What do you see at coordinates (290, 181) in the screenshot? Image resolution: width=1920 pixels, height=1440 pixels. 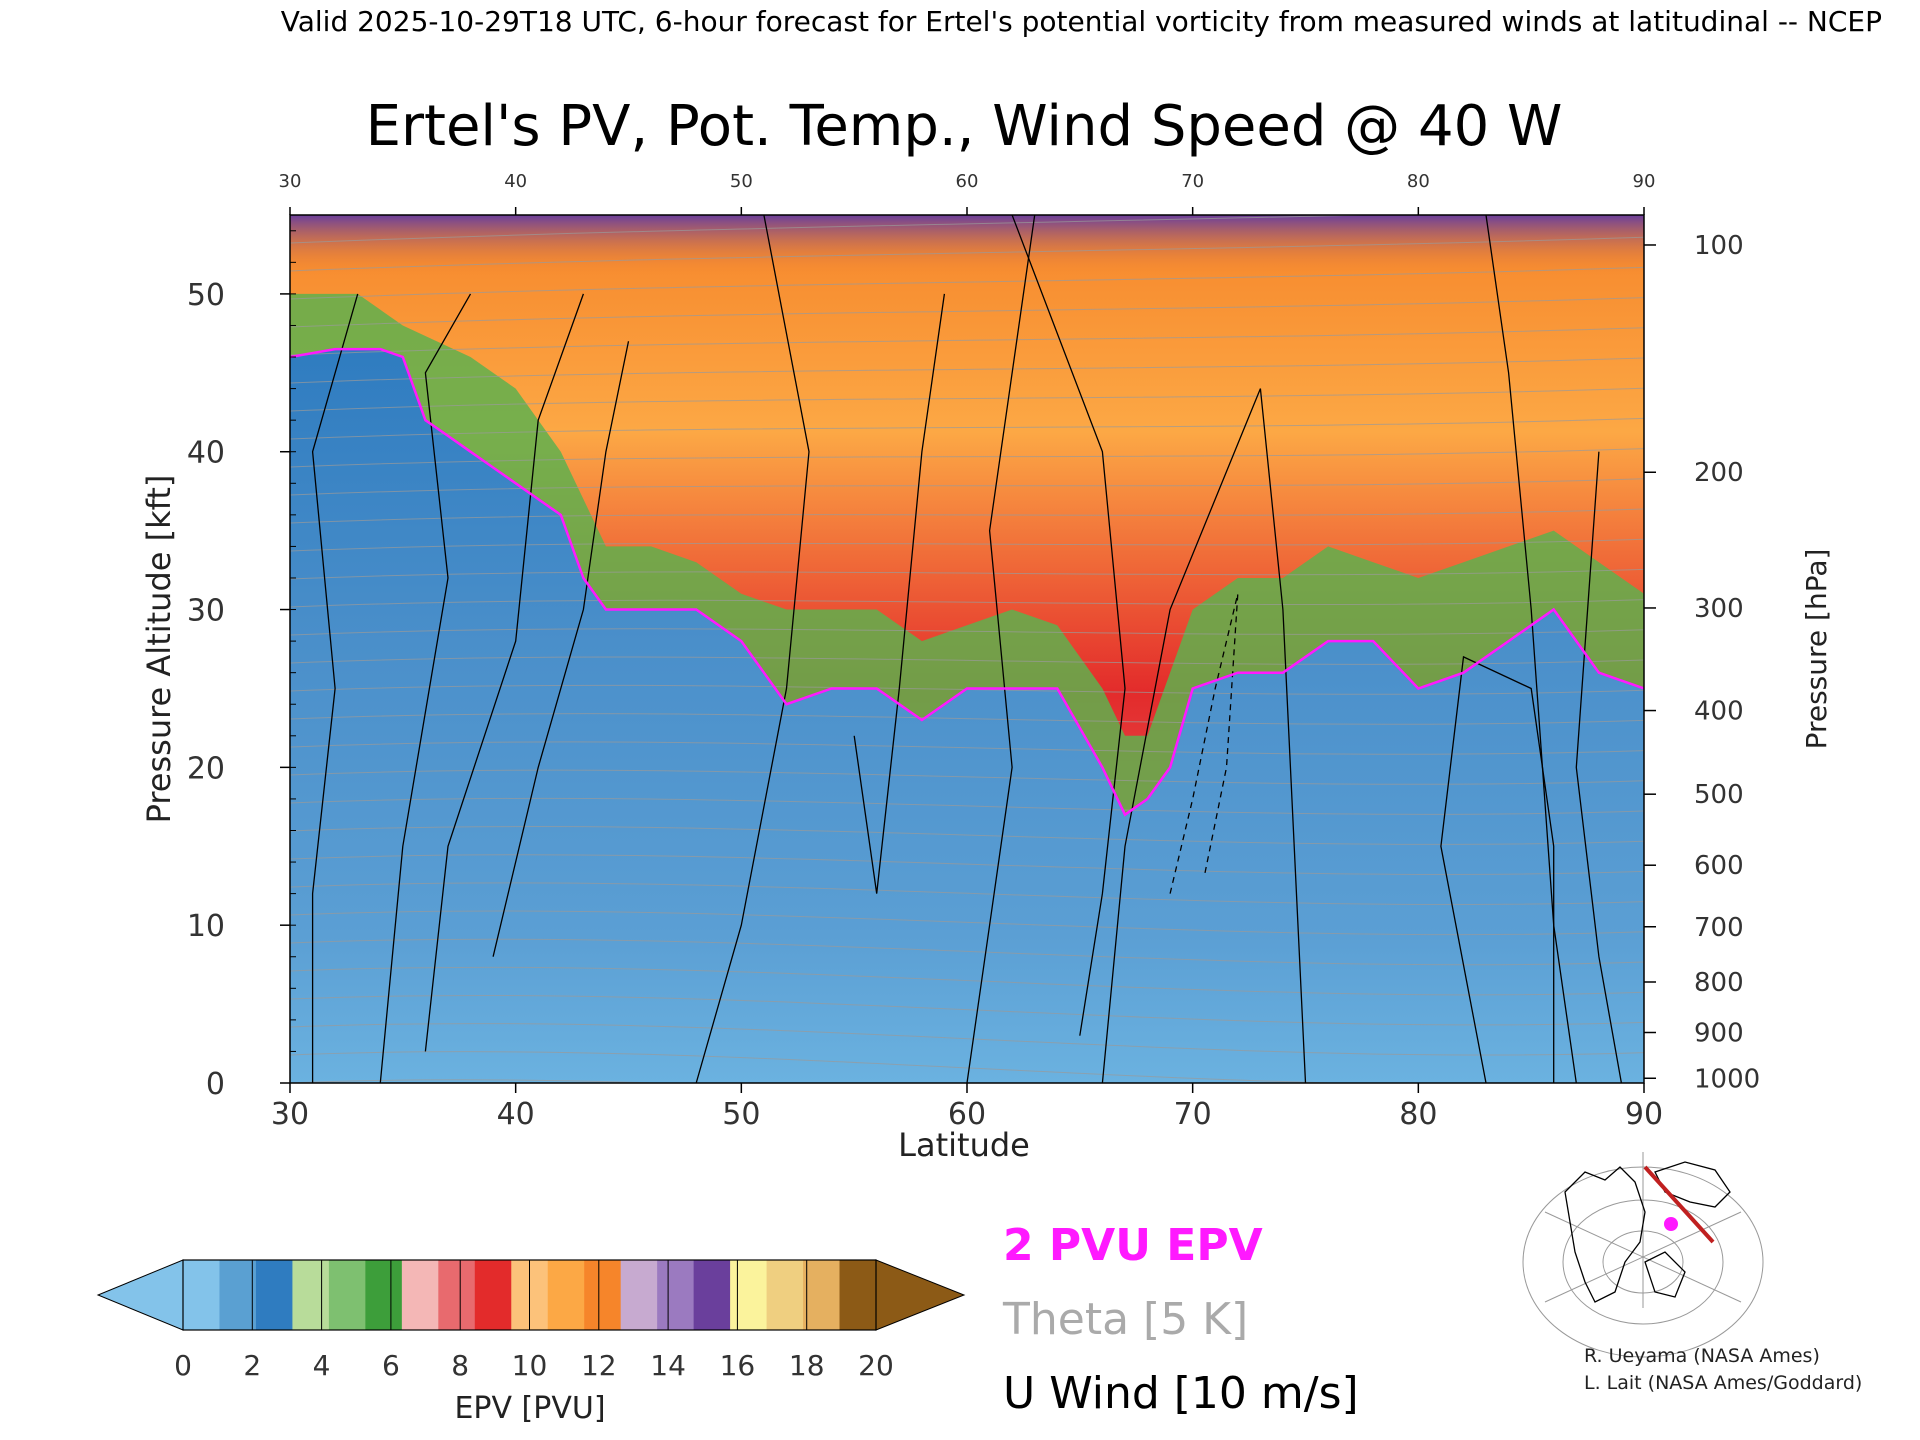 I see `x-top-tick-label: 30` at bounding box center [290, 181].